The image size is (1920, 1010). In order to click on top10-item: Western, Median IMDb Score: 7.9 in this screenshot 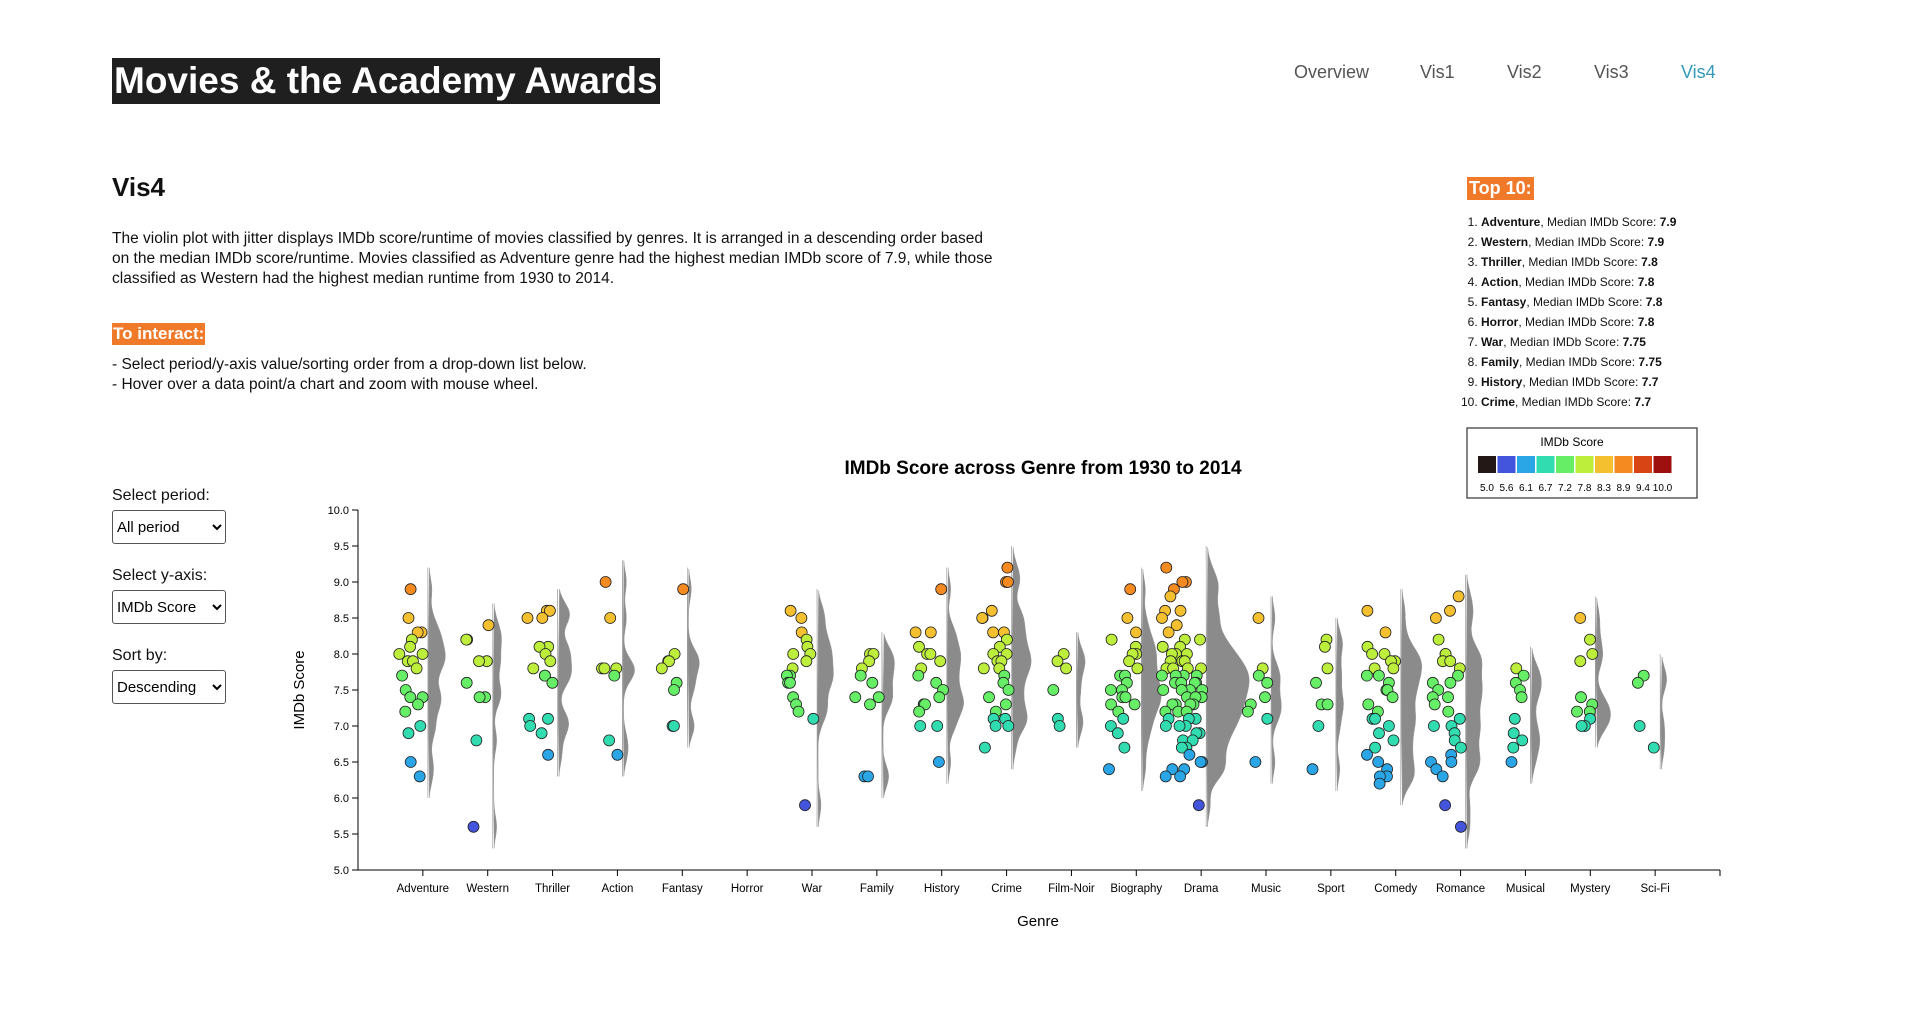, I will do `click(1578, 242)`.